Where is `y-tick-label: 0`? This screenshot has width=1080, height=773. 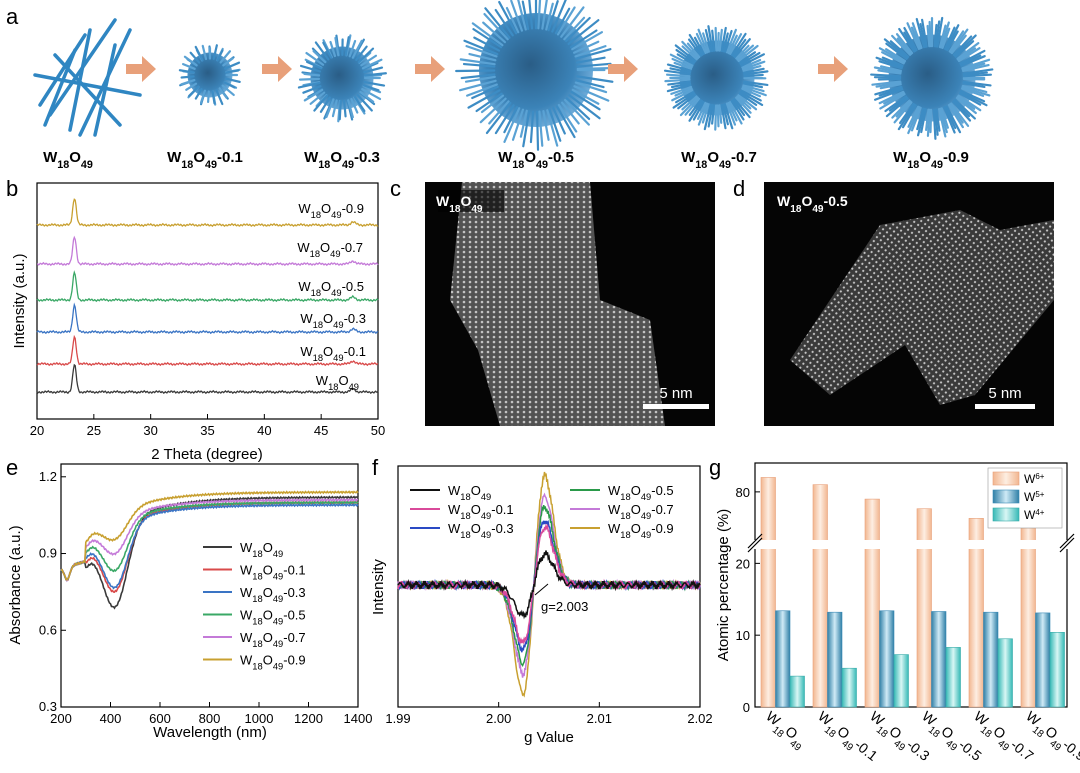
y-tick-label: 0 is located at coordinates (746, 707).